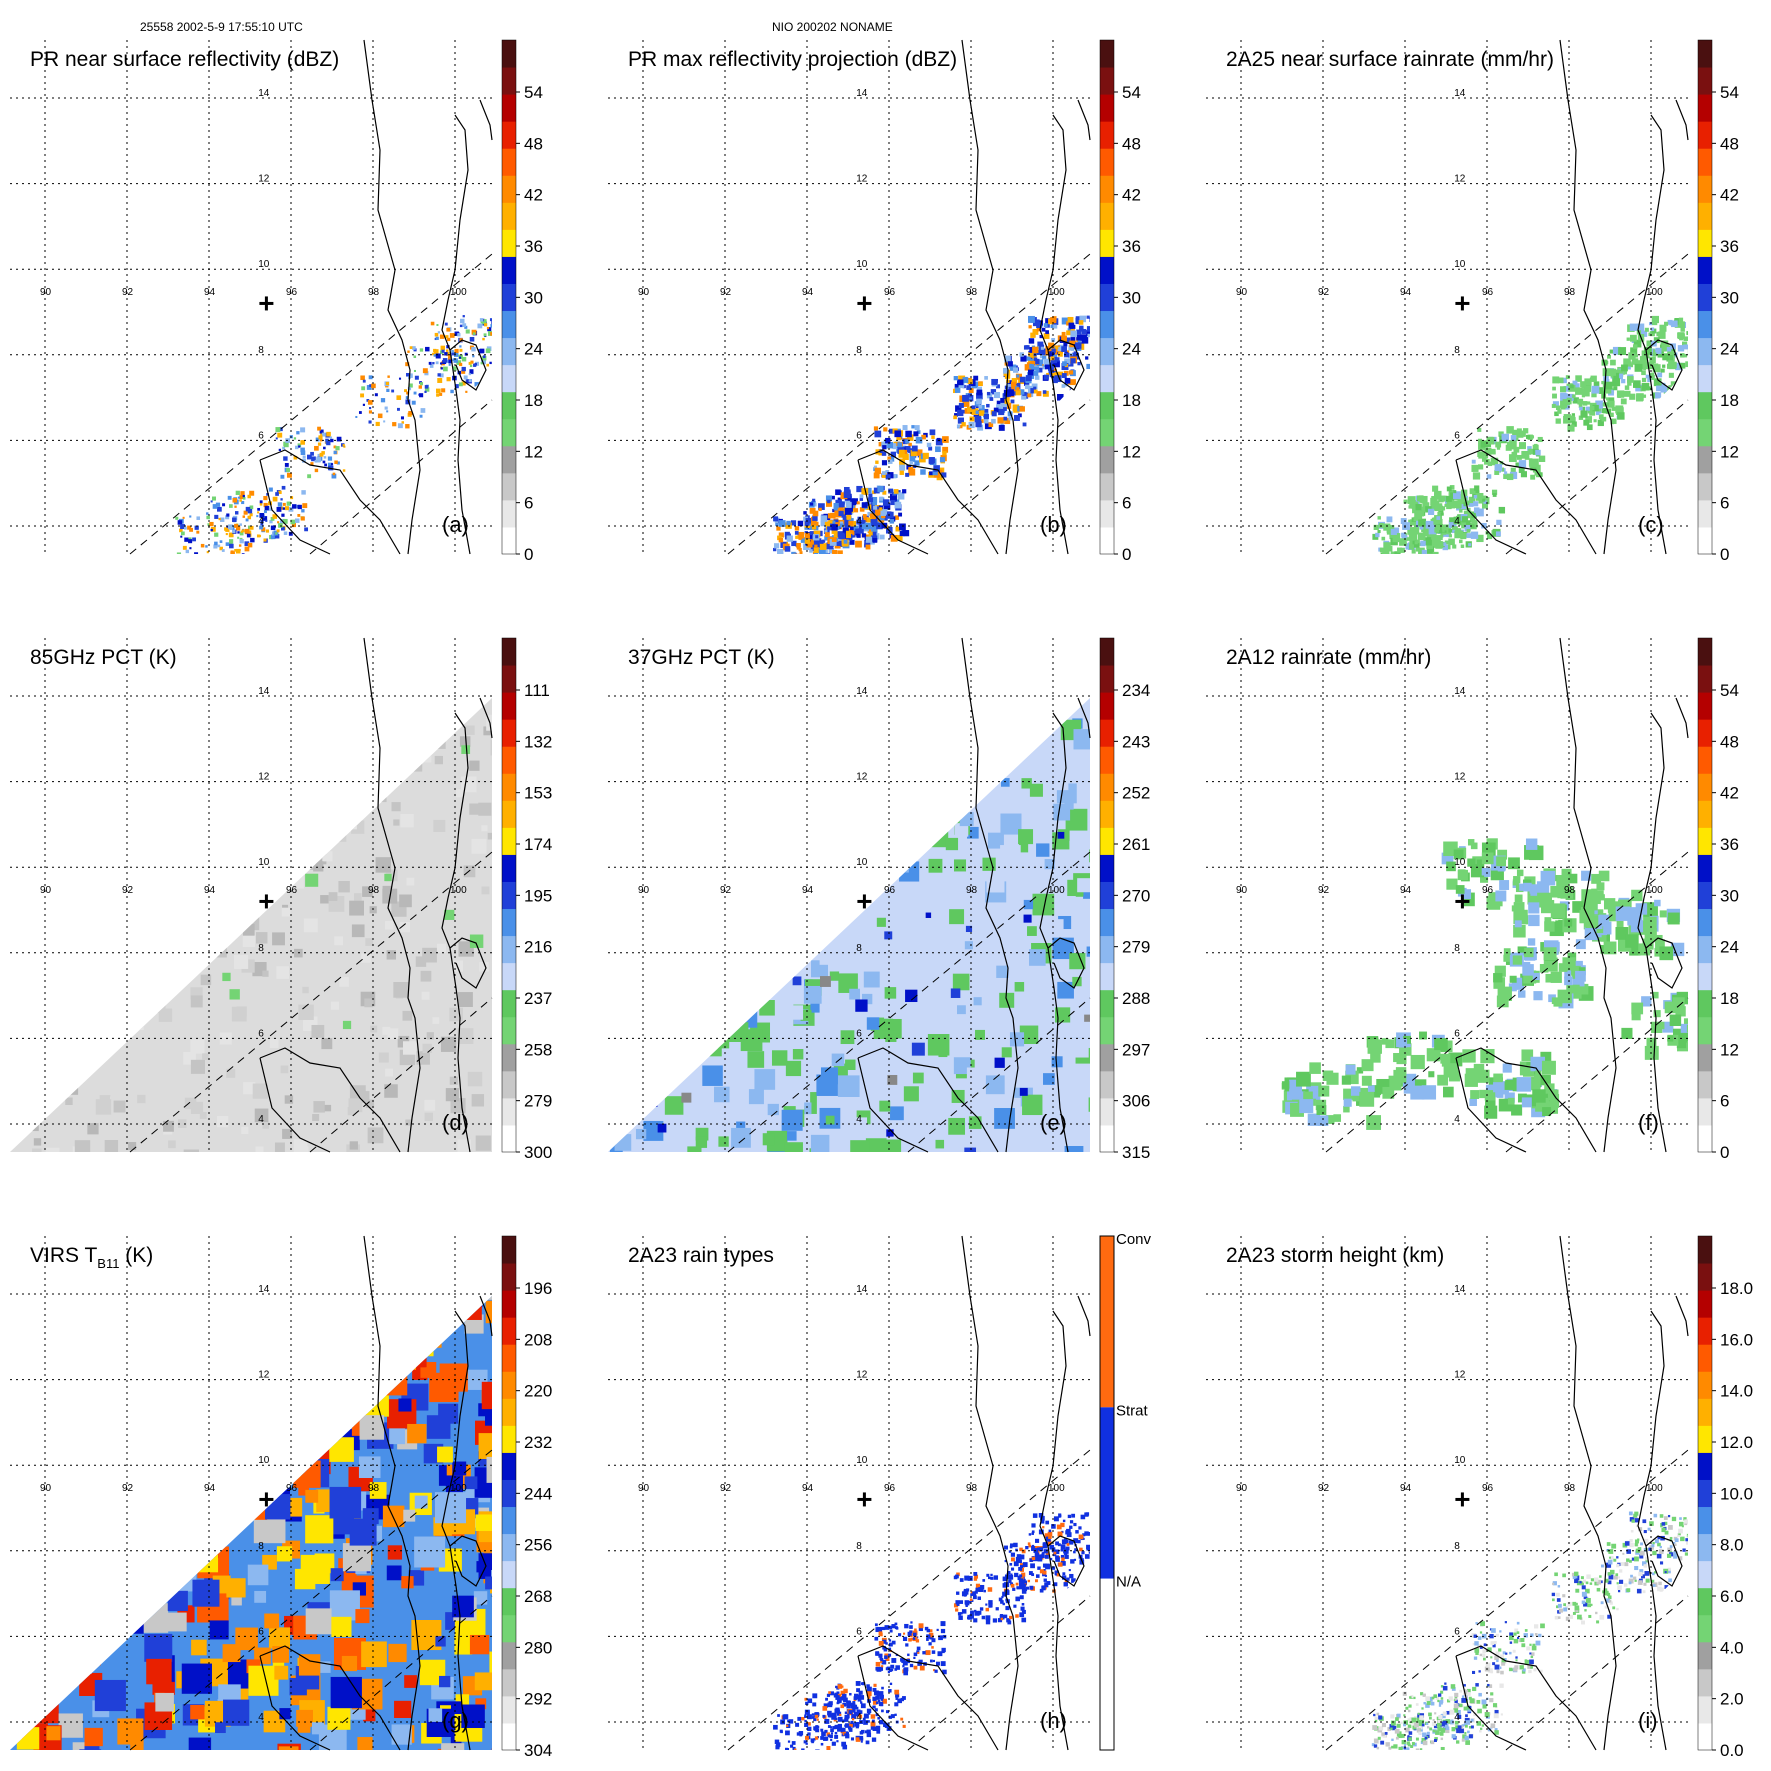  What do you see at coordinates (221, 27) in the screenshot?
I see `orbit-time-header: 25558 2002-5-9 17:55:10 UTC` at bounding box center [221, 27].